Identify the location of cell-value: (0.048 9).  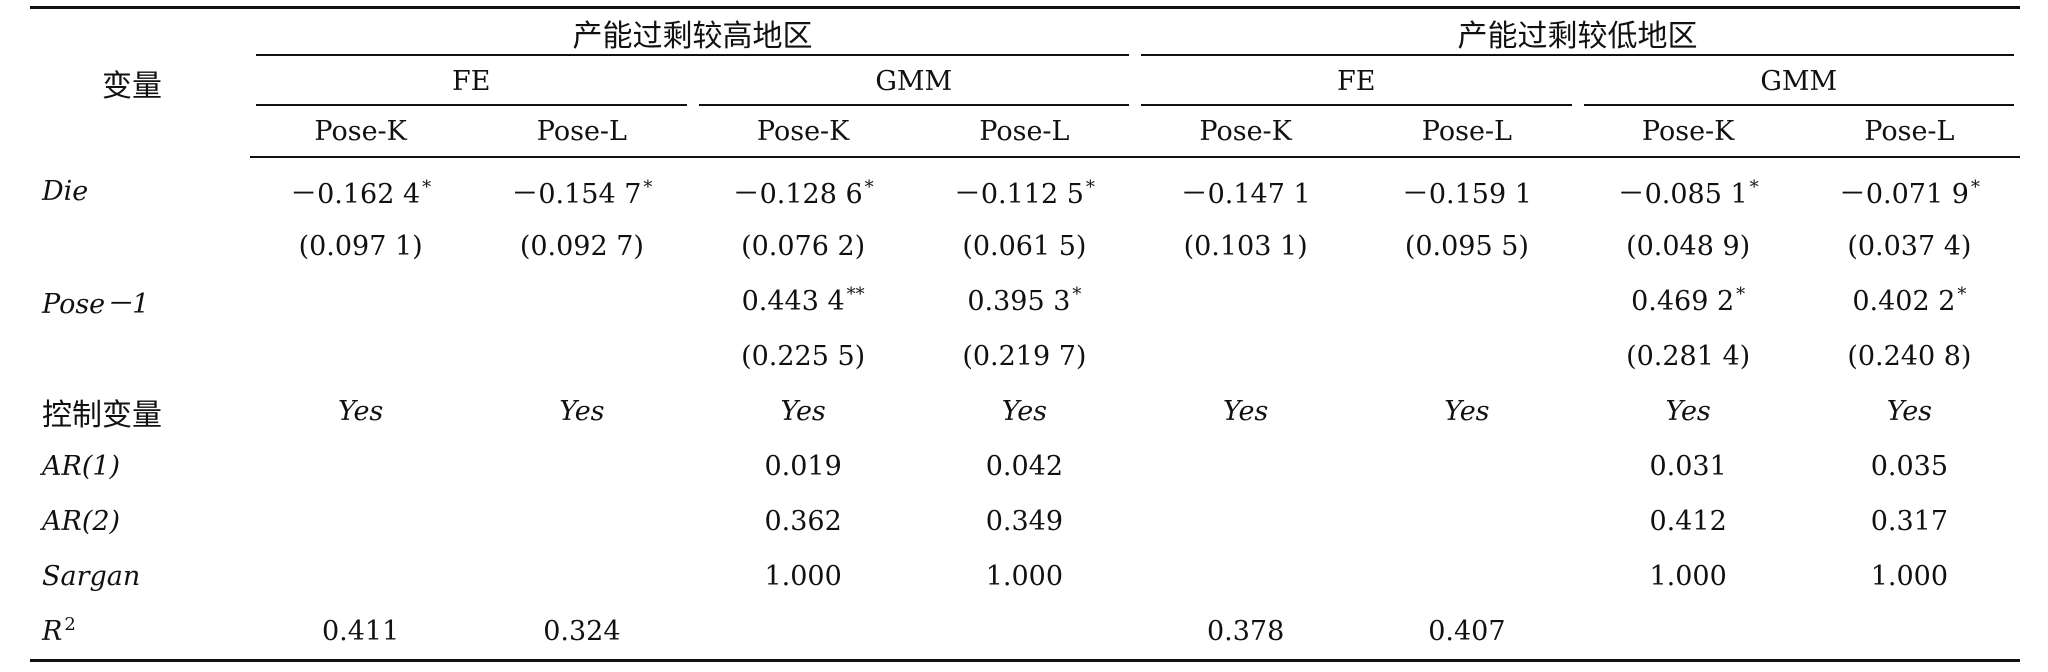
(1688, 246).